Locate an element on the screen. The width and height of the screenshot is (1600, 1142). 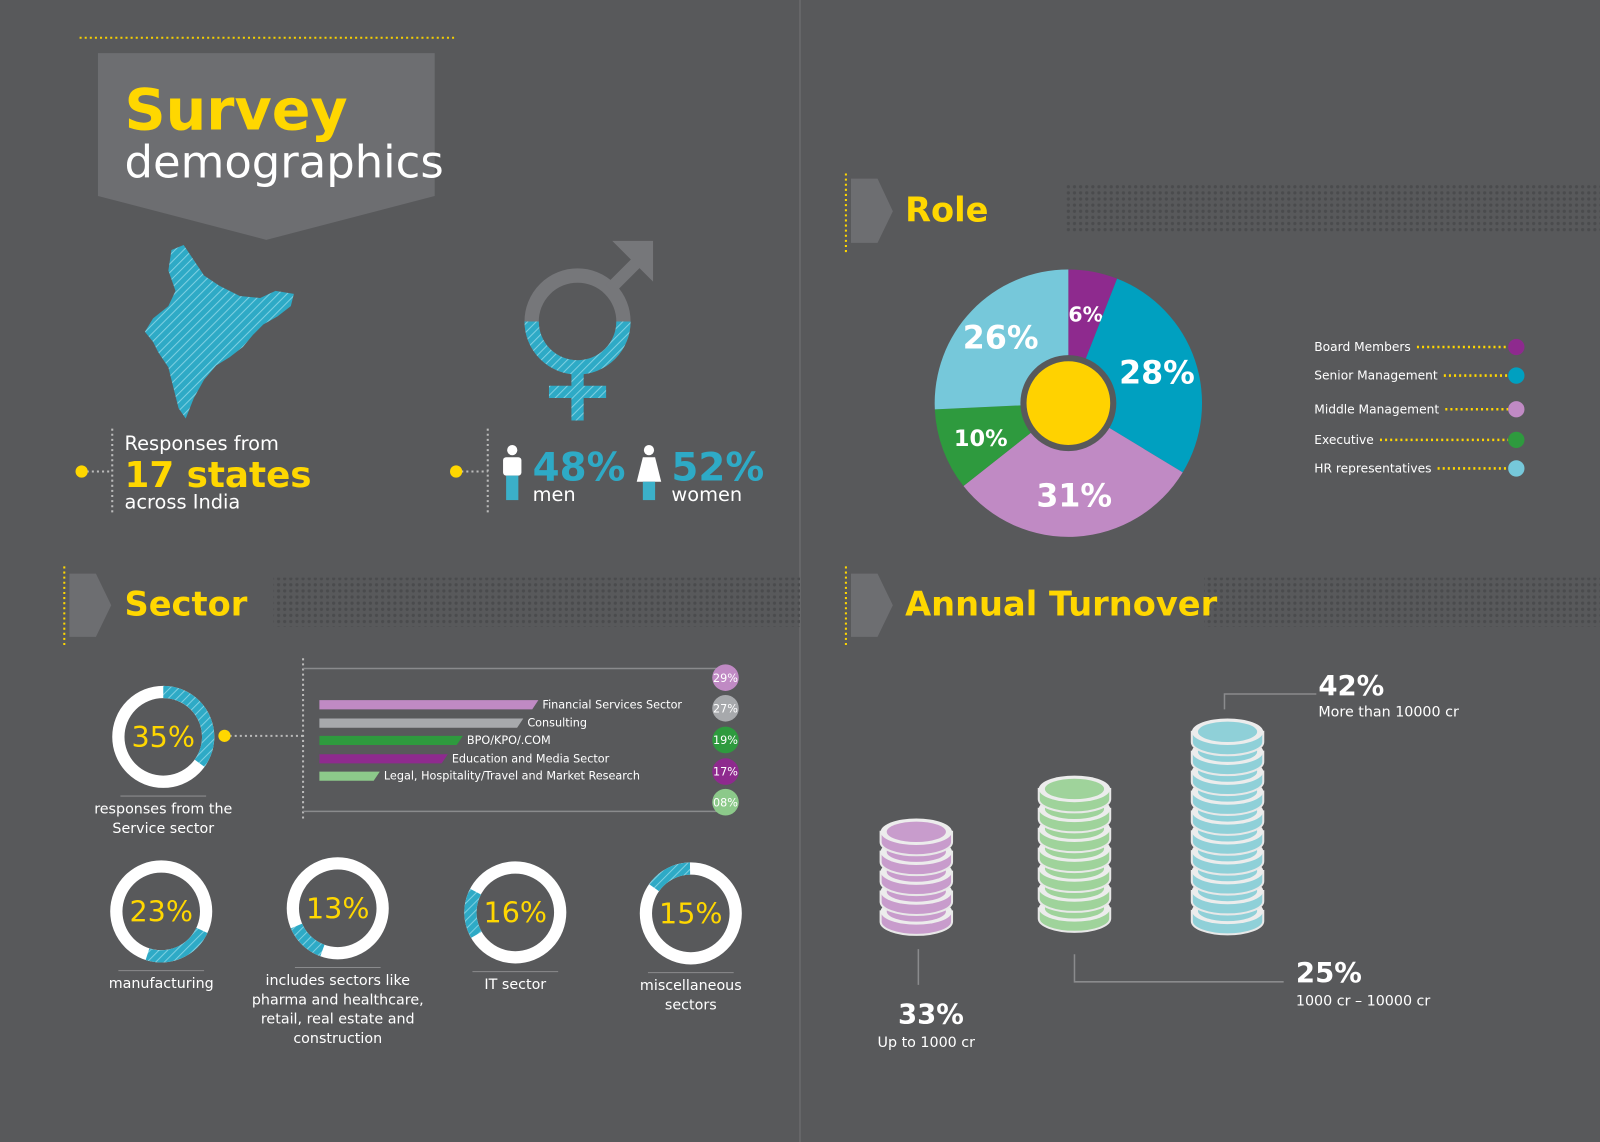
legend-label: HR representatives is located at coordinates (1372, 469).